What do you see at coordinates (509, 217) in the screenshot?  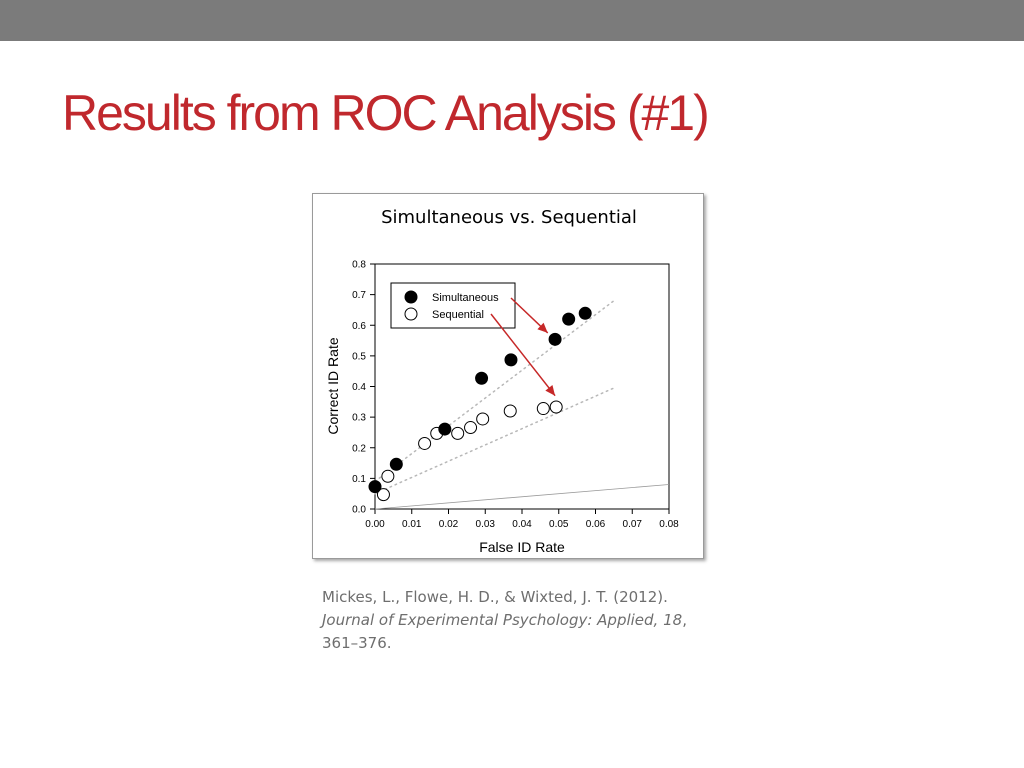 I see `chart-title: Simultaneous vs. Sequential` at bounding box center [509, 217].